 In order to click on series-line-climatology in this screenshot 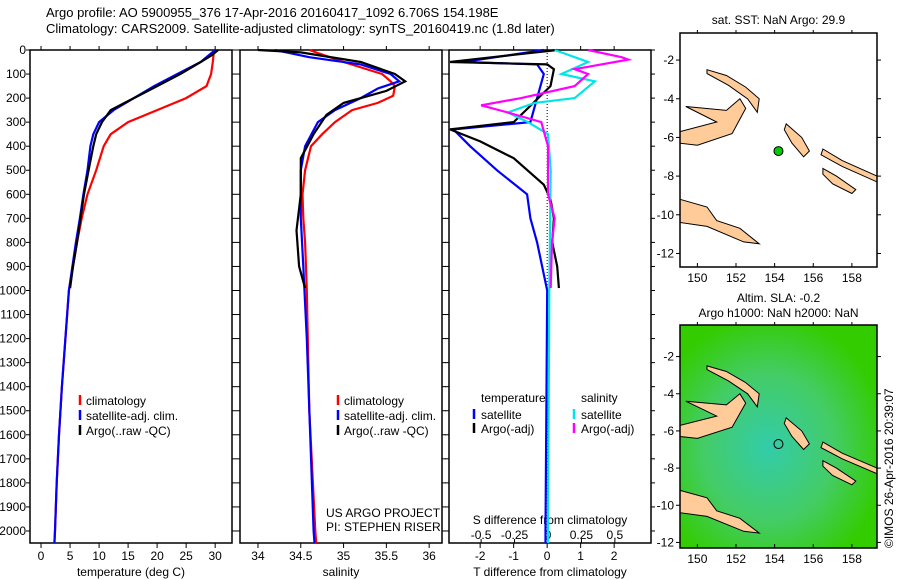, I will do `click(349, 296)`.